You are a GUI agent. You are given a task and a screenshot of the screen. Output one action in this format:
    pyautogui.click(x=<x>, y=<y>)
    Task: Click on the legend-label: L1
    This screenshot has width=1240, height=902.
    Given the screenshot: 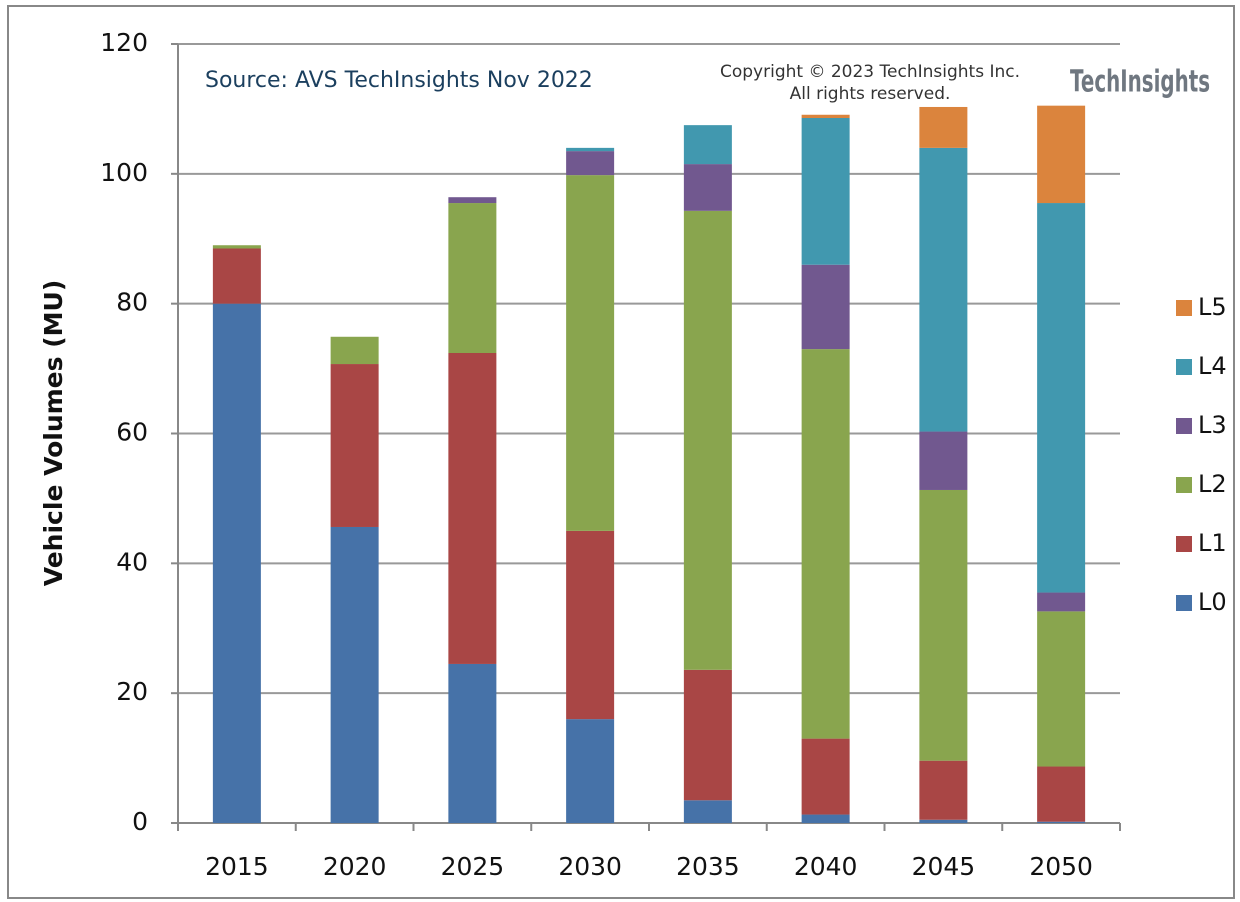 What is the action you would take?
    pyautogui.click(x=1212, y=543)
    